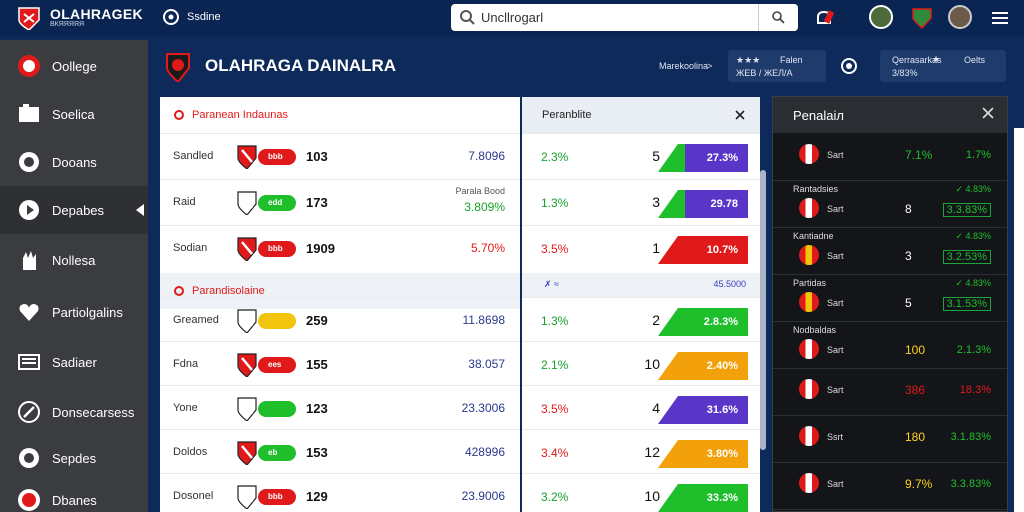 The height and width of the screenshot is (512, 1024). Describe the element at coordinates (96, 18) in the screenshot. I see `brand: OLAHRAGEK ВКЯЯЯЯЯ` at that location.